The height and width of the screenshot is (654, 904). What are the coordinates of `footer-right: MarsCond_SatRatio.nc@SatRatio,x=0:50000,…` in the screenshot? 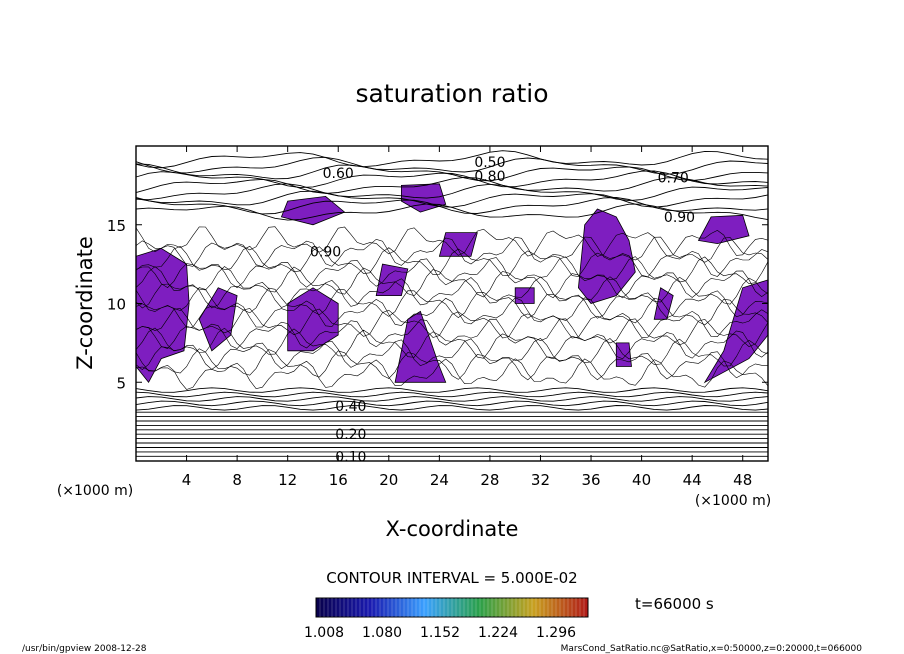 It's located at (712, 649).